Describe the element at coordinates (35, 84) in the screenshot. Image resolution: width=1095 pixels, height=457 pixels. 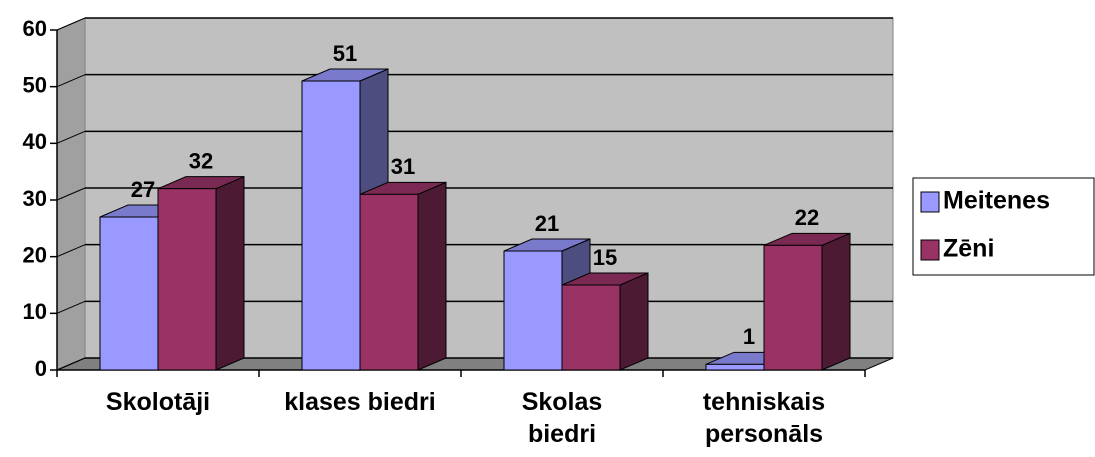
I see `y-tick-label: 50` at that location.